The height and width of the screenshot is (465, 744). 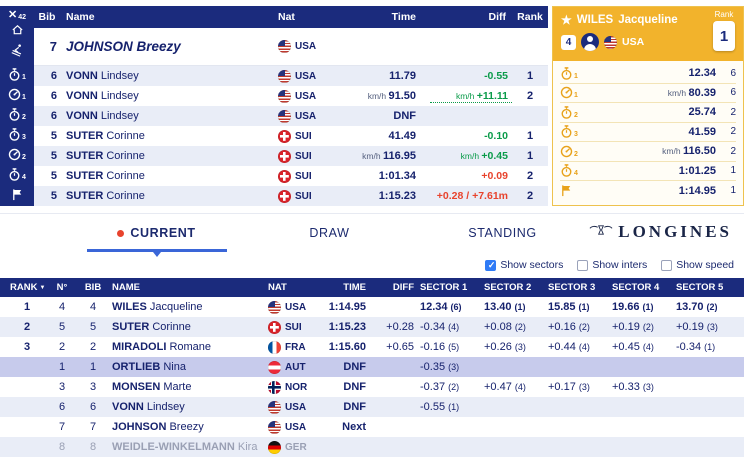 I want to click on split-row: 2 25.74 2, so click(x=648, y=113).